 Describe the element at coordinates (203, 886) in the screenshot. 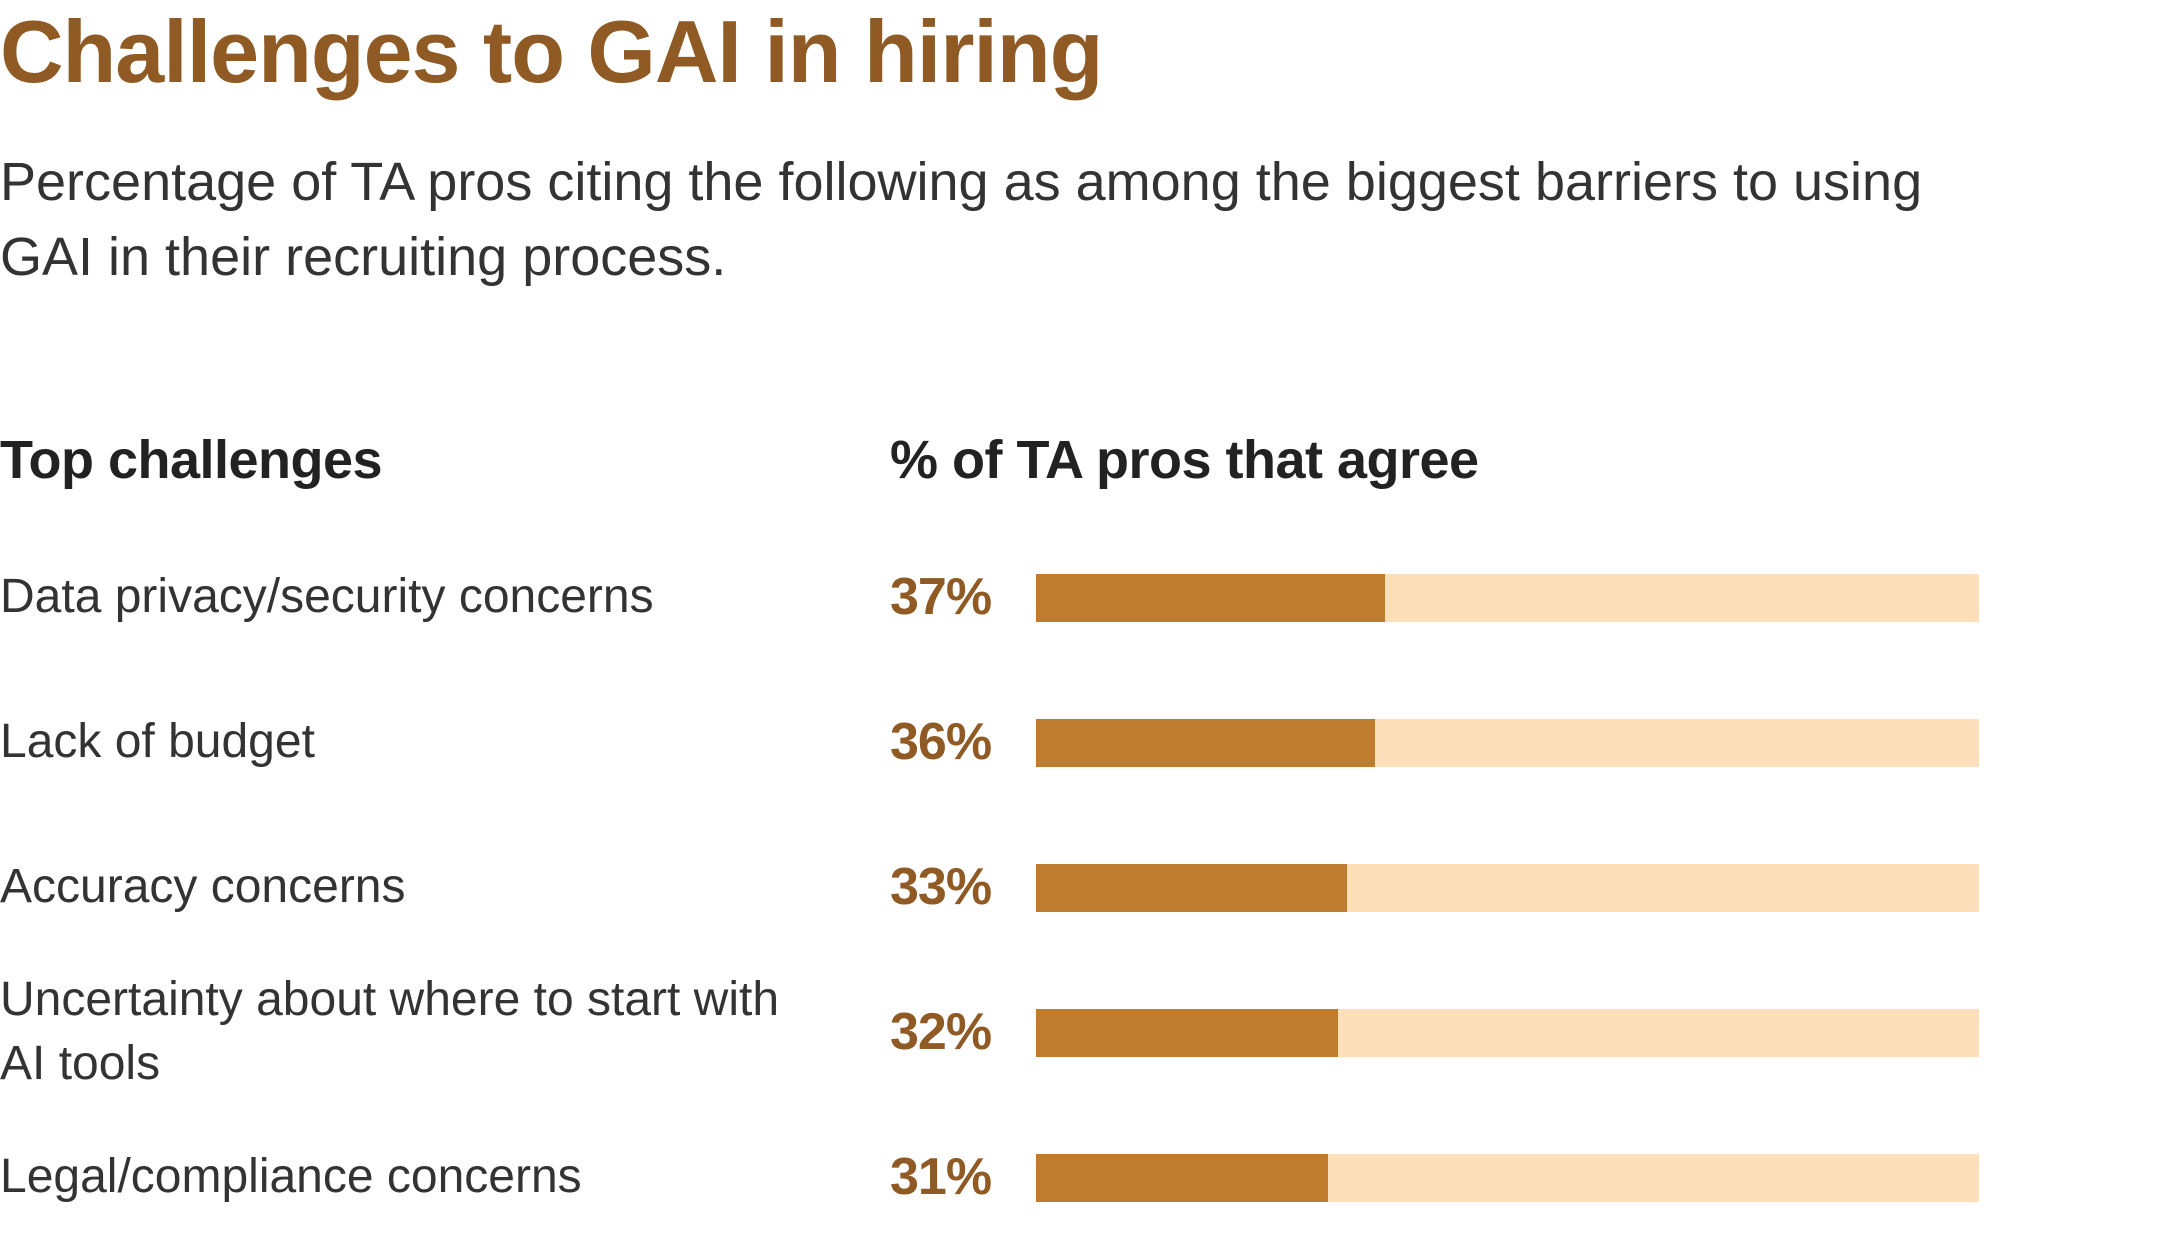

I see `category-label: Accuracy concerns` at that location.